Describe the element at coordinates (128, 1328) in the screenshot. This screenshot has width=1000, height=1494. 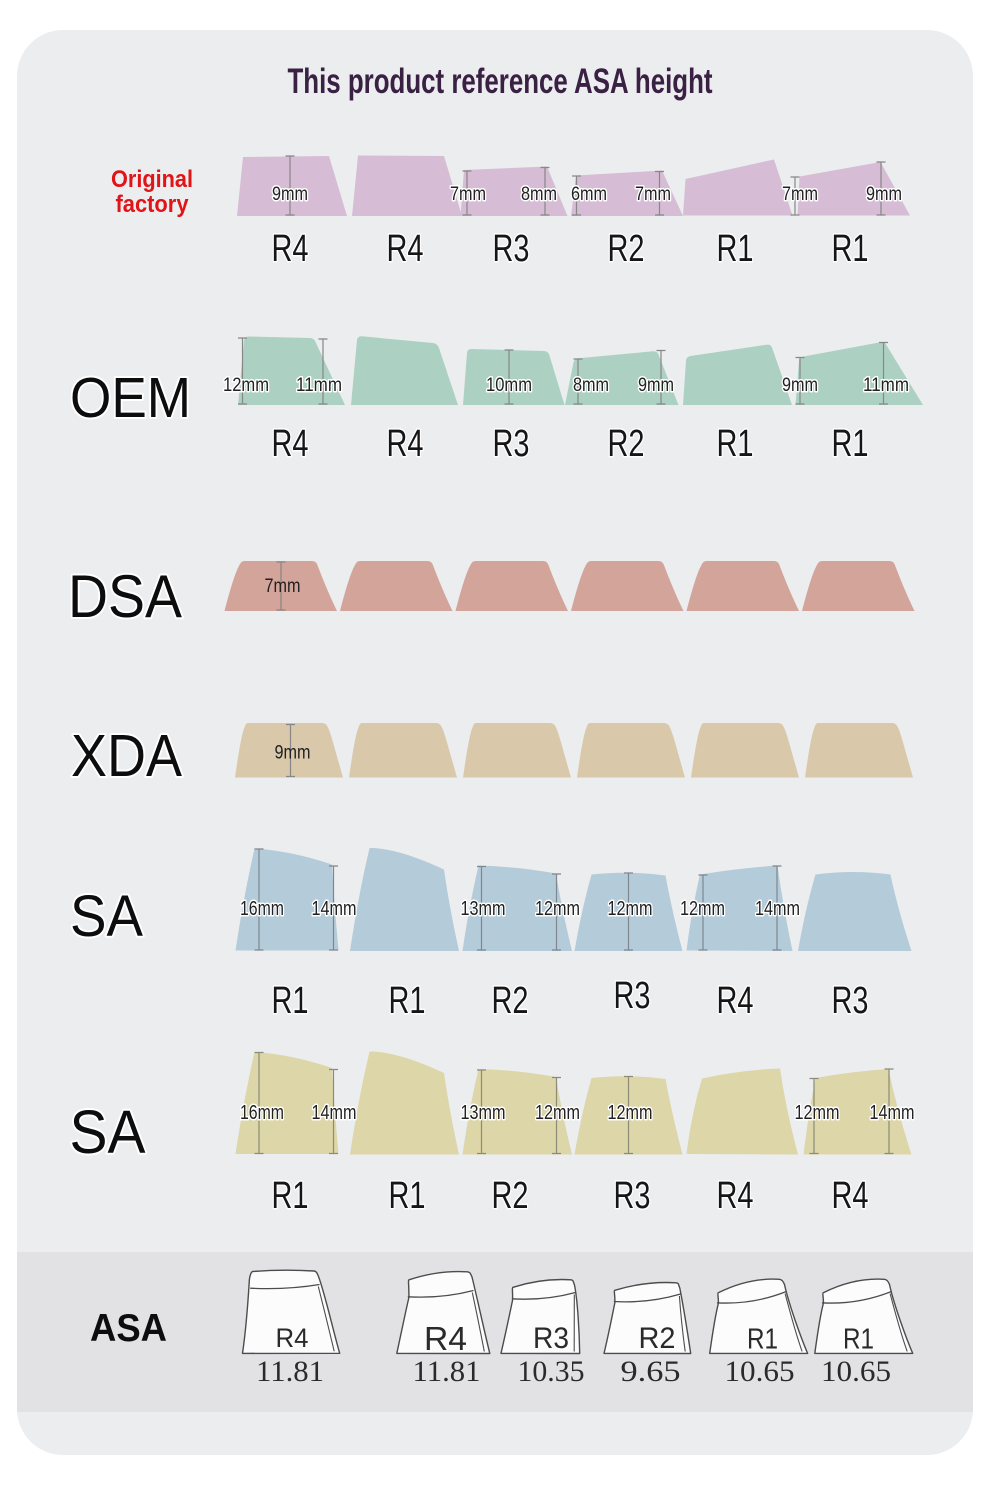
I see `svg-text: ASA` at that location.